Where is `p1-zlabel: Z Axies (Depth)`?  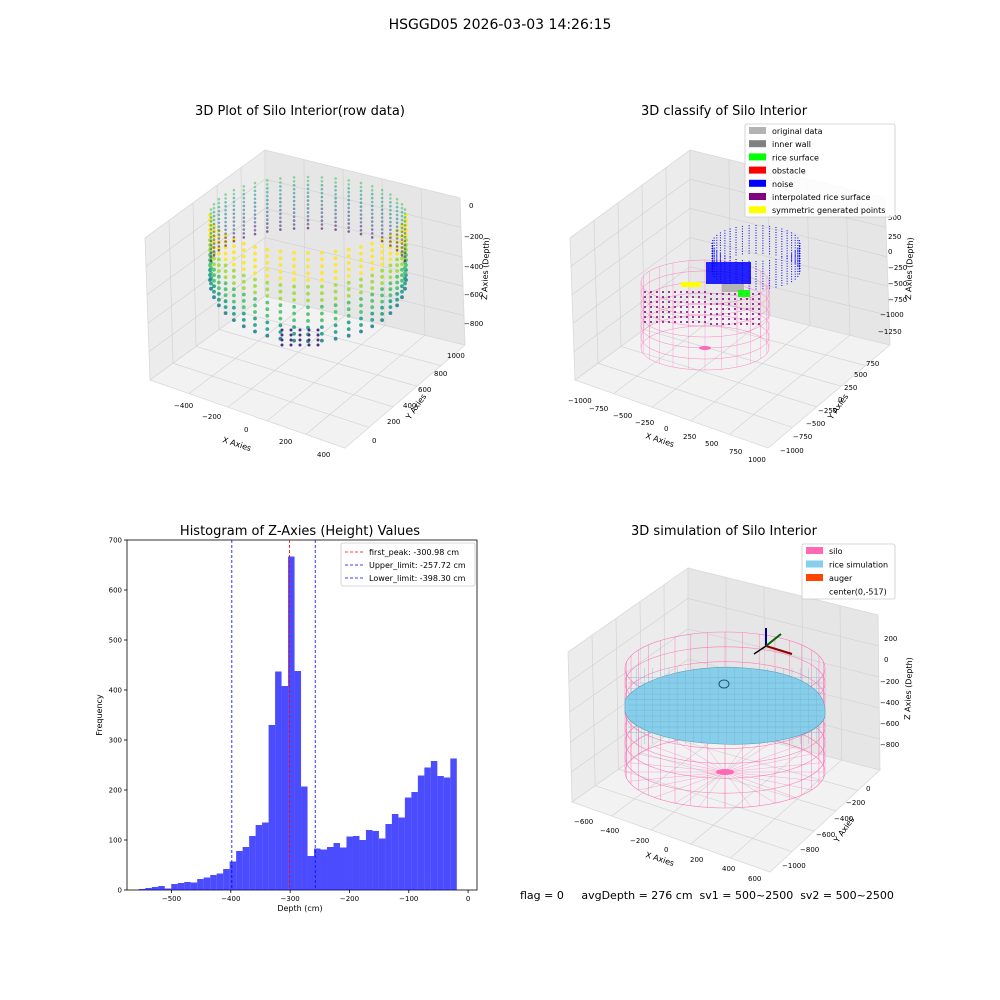 p1-zlabel: Z Axies (Depth) is located at coordinates (485, 268).